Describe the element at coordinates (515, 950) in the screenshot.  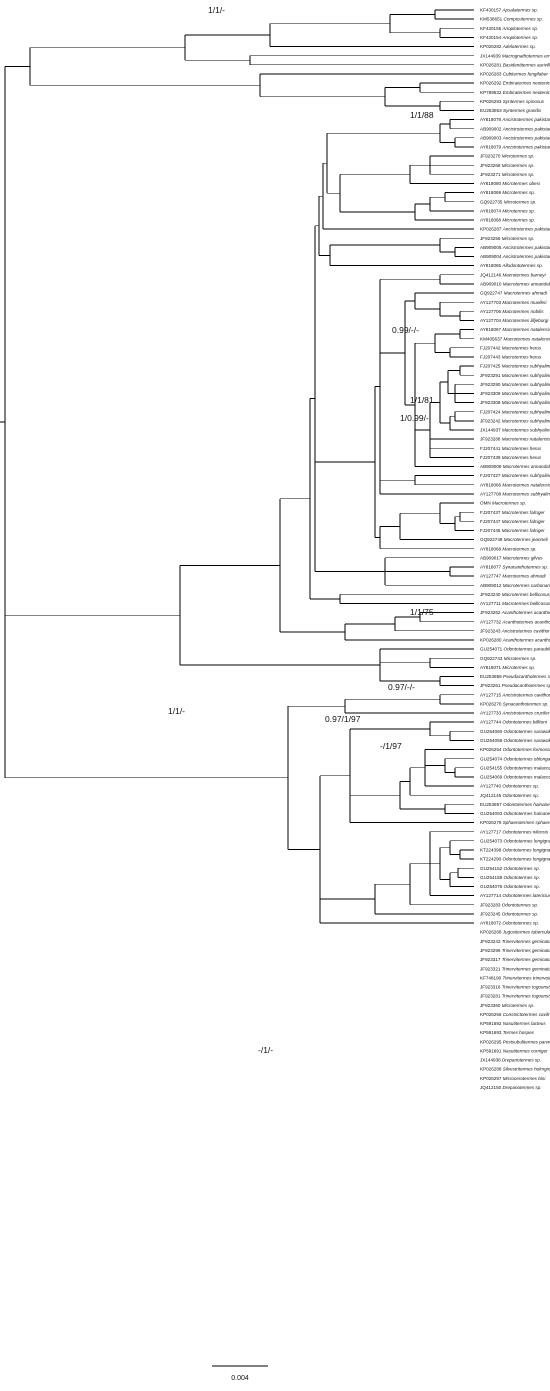
I see `tip-label: JF923296 Trinervitermes geminatus` at that location.